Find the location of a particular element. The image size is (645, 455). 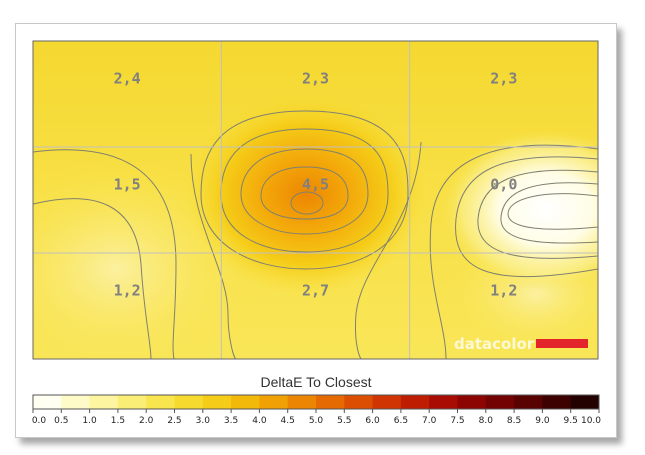

cell-value-label: 4,5 is located at coordinates (315, 185).